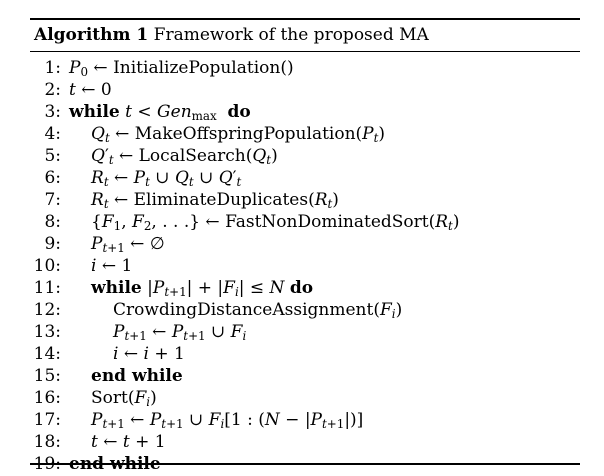 This screenshot has height=476, width=604. What do you see at coordinates (52, 244) in the screenshot?
I see `line-number: 9:` at bounding box center [52, 244].